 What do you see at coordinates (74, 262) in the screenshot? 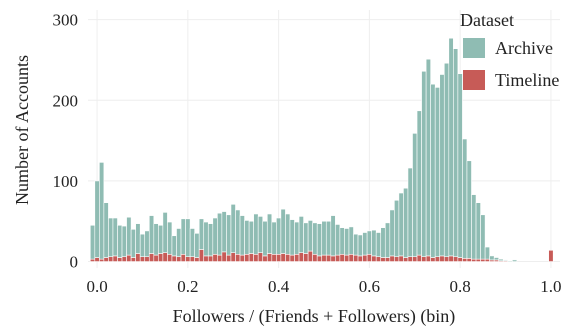
I see `y-tick-label: 0` at bounding box center [74, 262].